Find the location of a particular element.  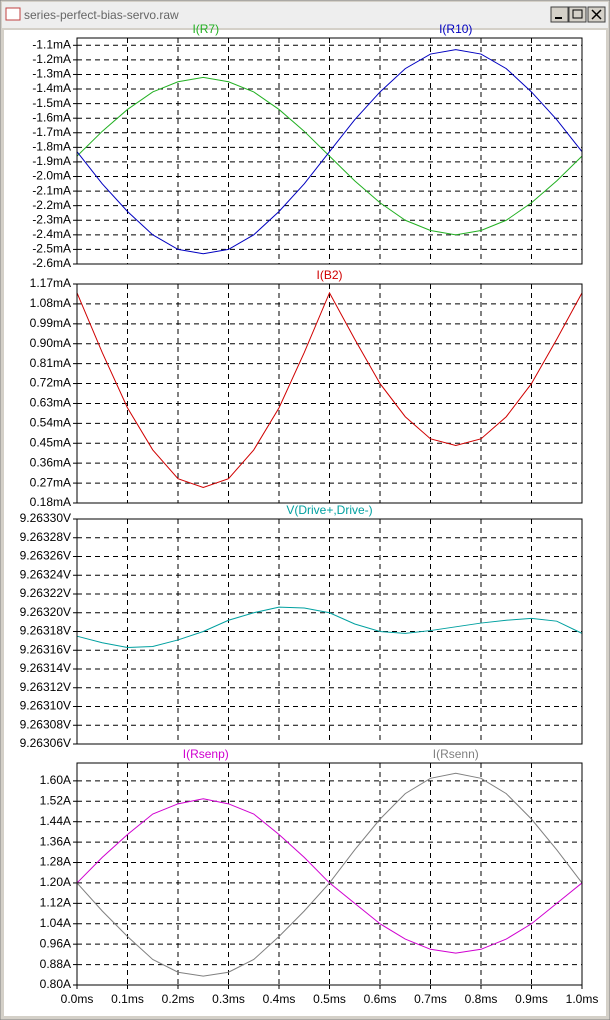

x-tick-label: 0.2ms is located at coordinates (178, 999).